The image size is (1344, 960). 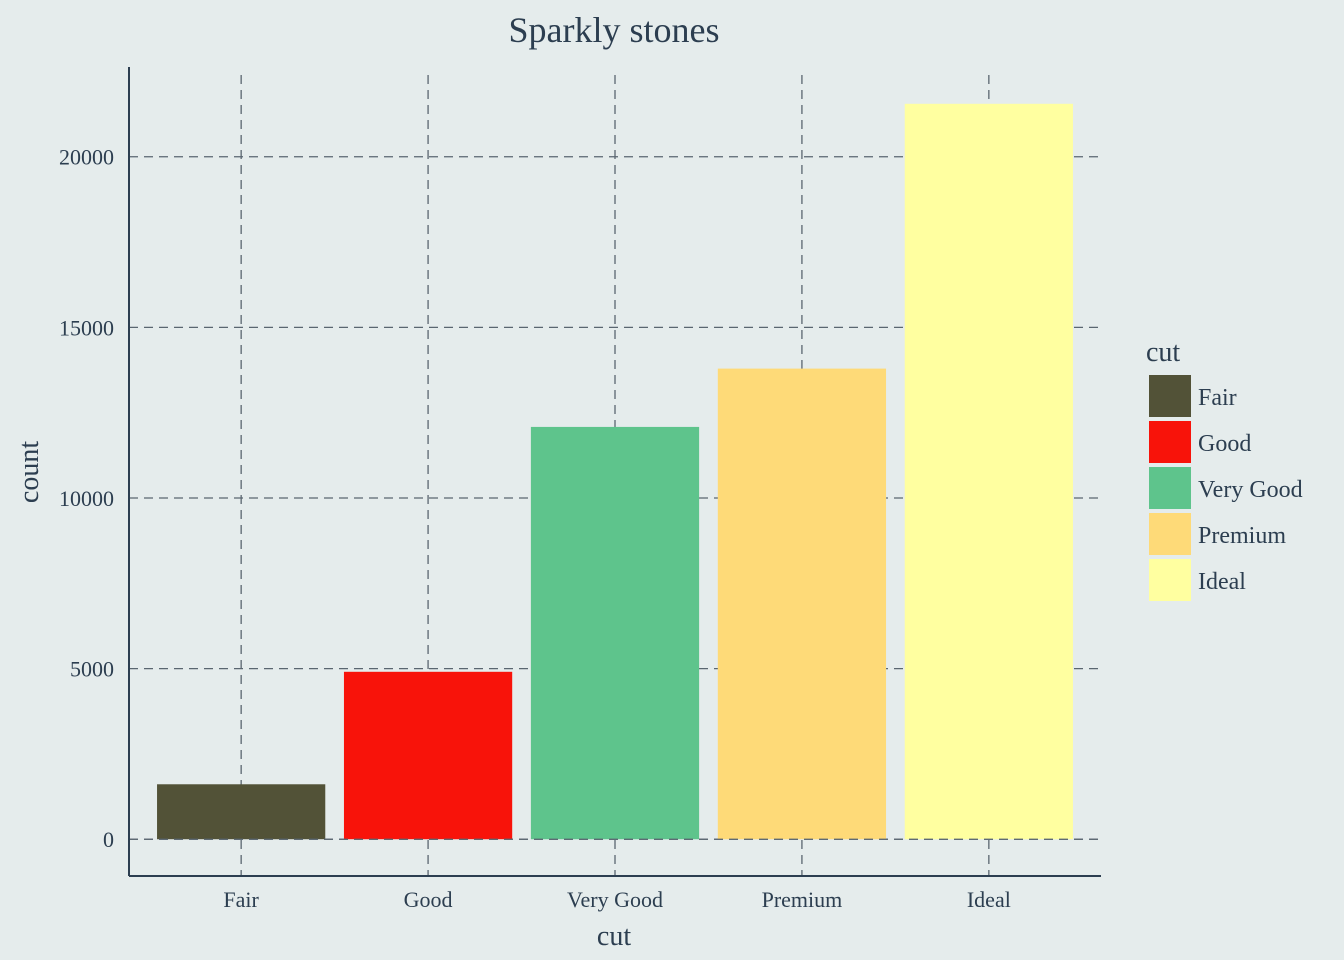 I want to click on chart-title: Sparkly stones, so click(x=614, y=30).